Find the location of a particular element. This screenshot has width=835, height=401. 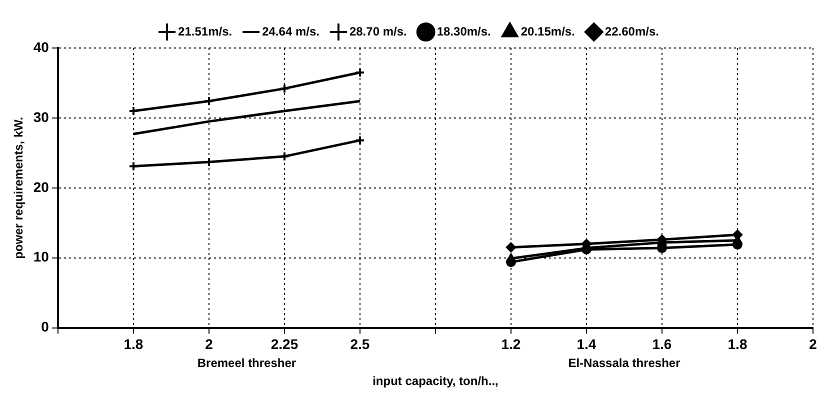

x-tick-label: 2.5 is located at coordinates (360, 344).